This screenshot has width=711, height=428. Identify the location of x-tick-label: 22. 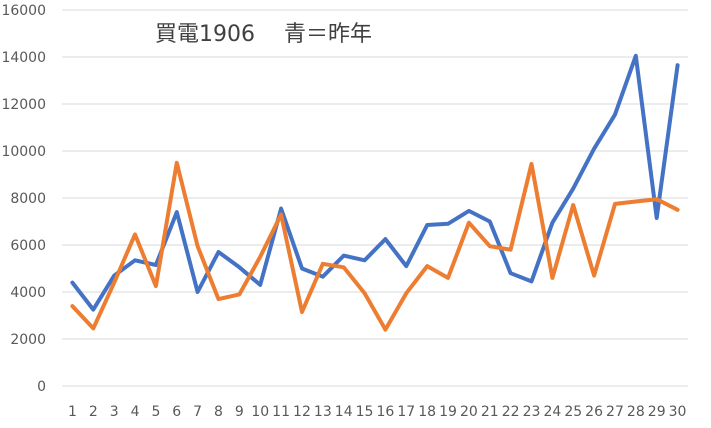
(511, 412).